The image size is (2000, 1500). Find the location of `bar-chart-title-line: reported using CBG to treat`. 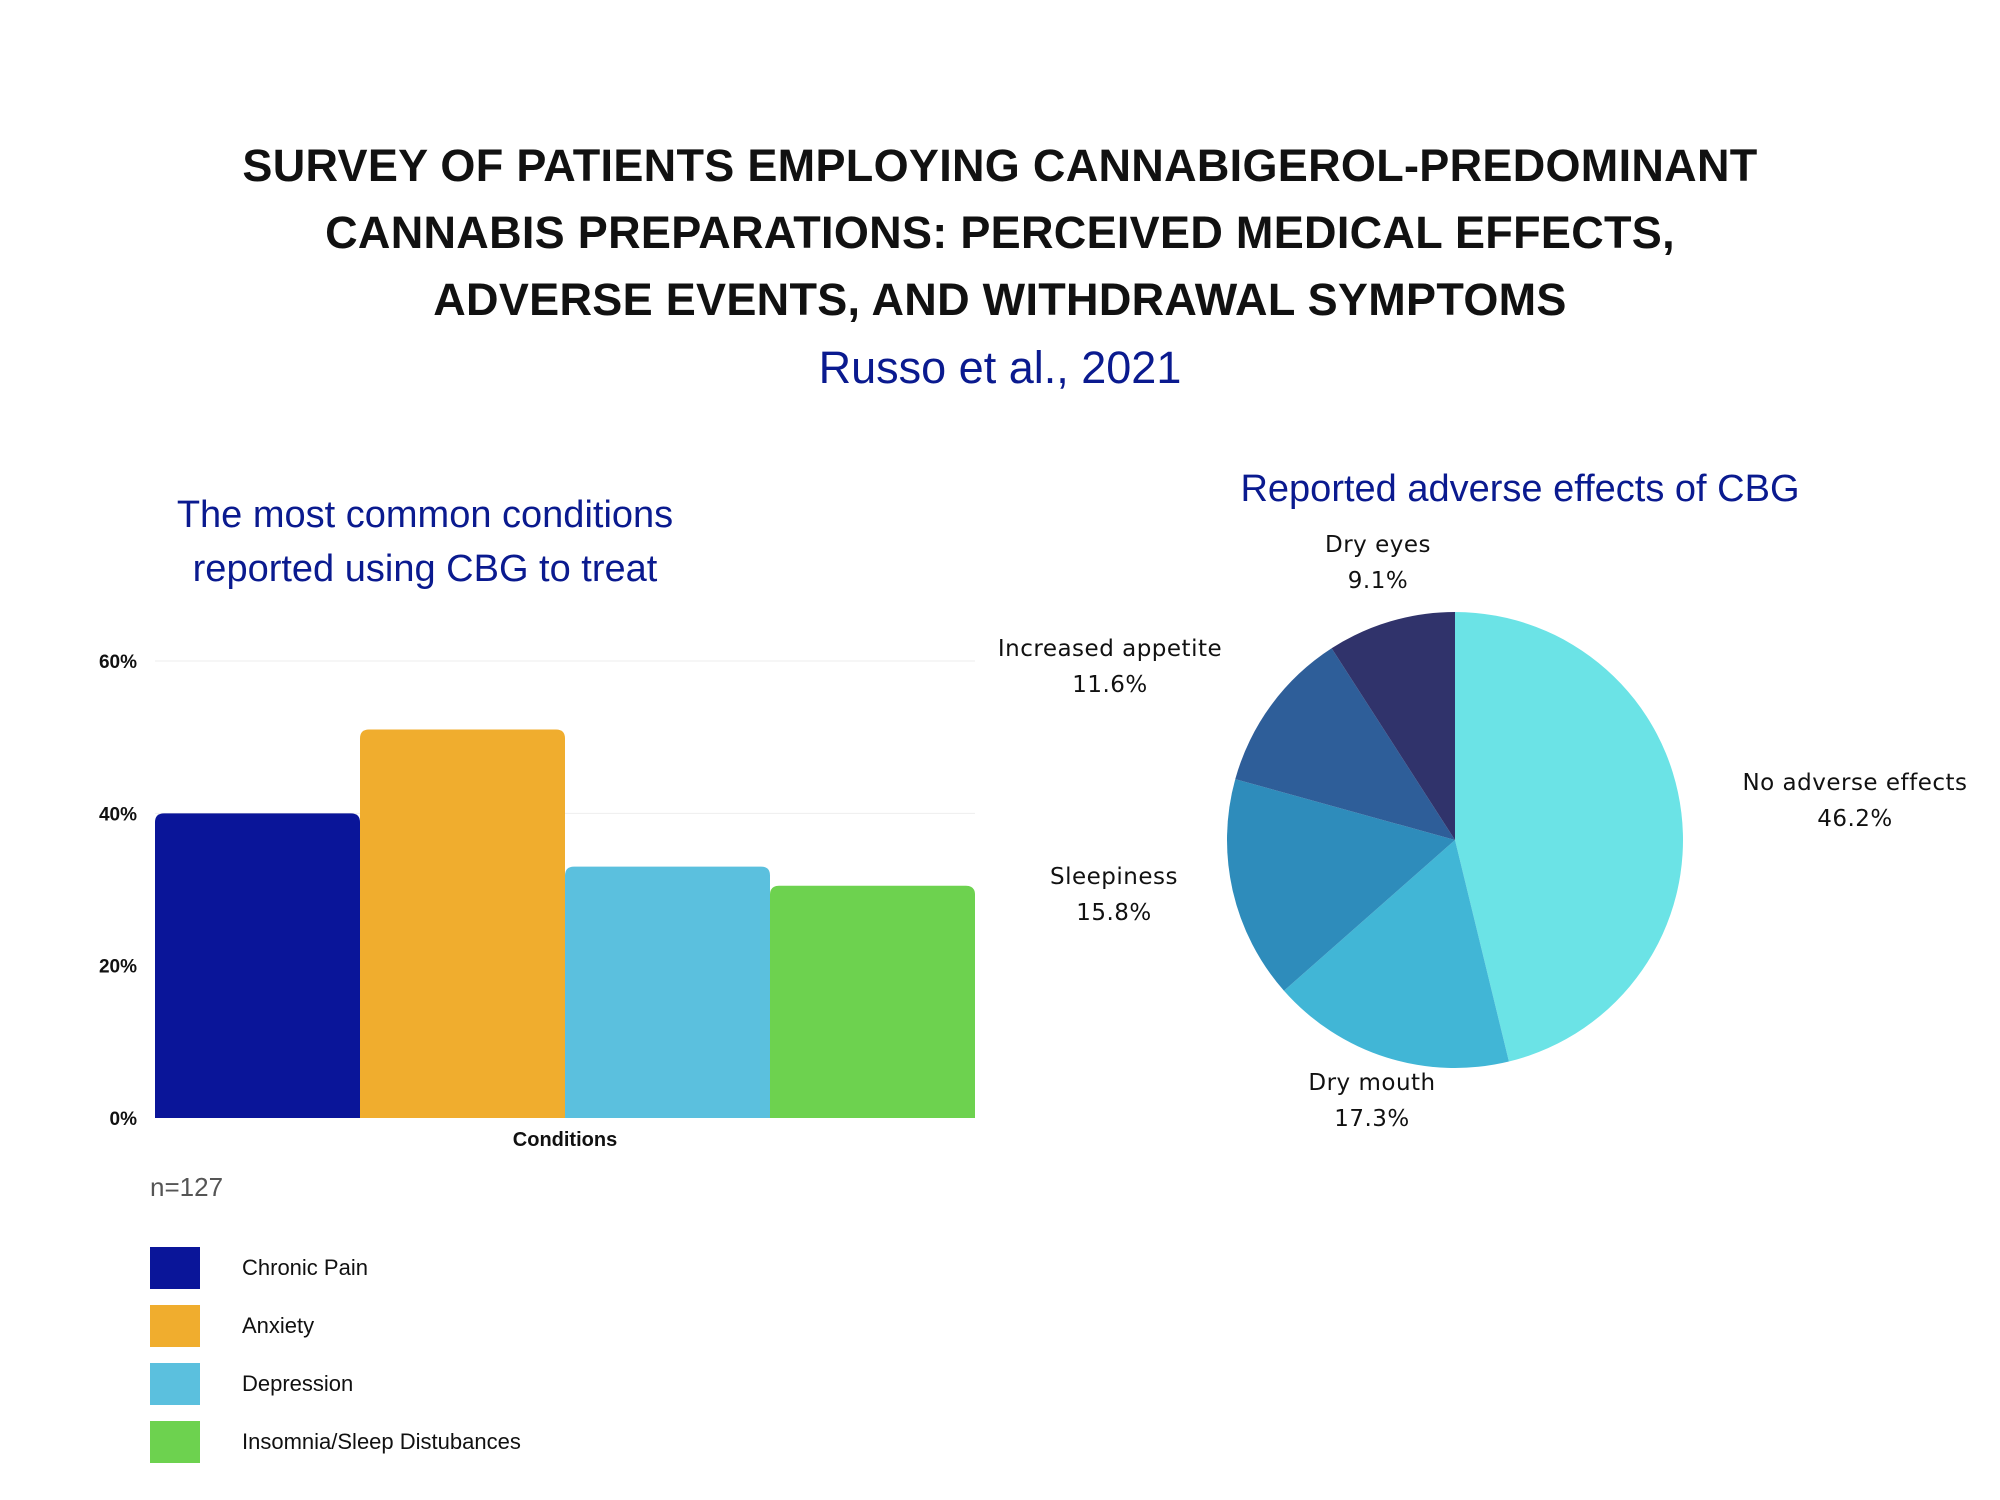

bar-chart-title-line: reported using CBG to treat is located at coordinates (425, 569).